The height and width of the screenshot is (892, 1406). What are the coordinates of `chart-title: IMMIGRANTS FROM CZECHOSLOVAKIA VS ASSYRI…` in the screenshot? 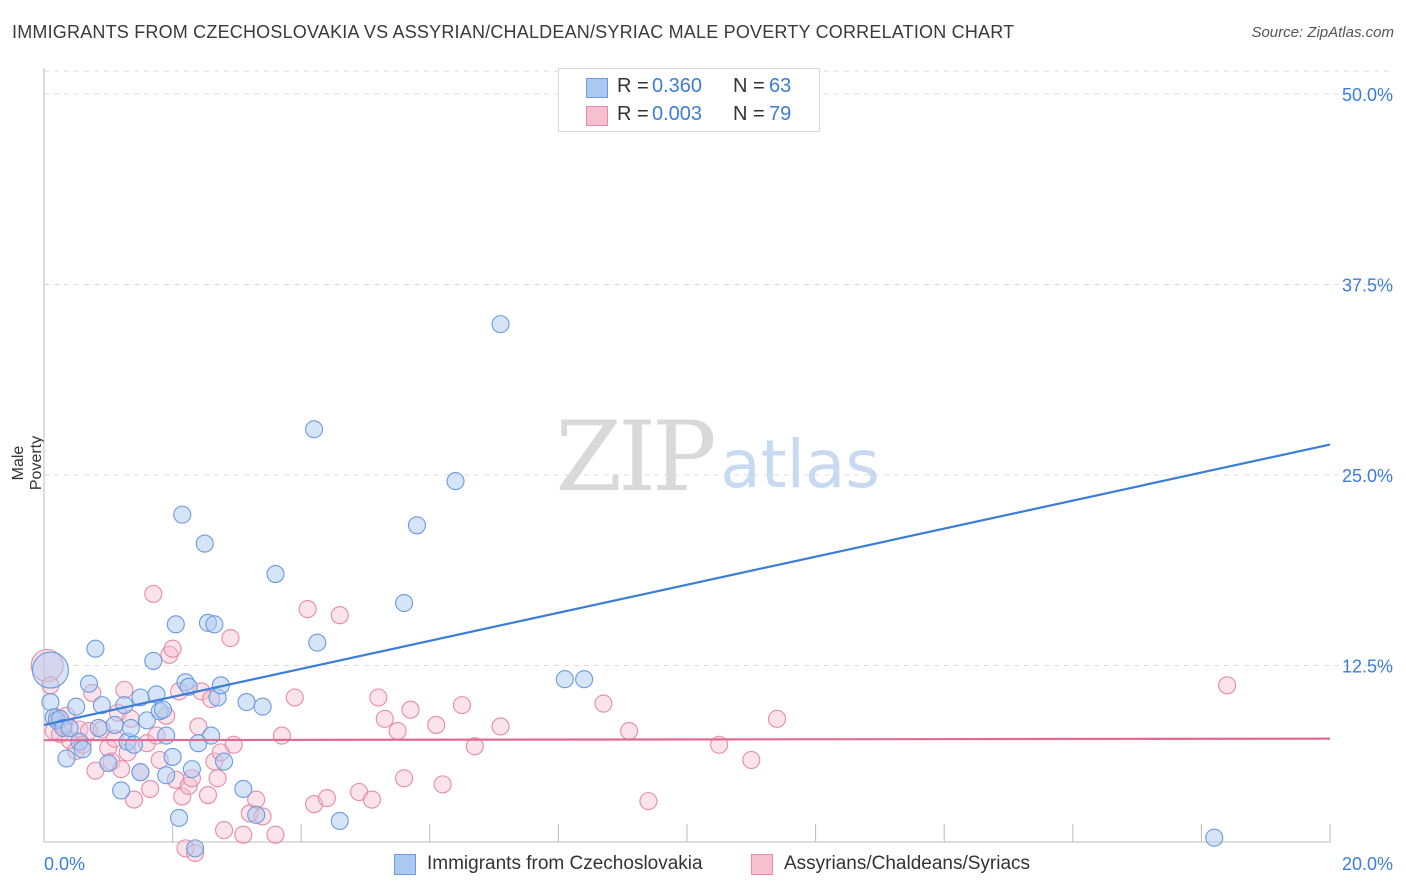 It's located at (513, 32).